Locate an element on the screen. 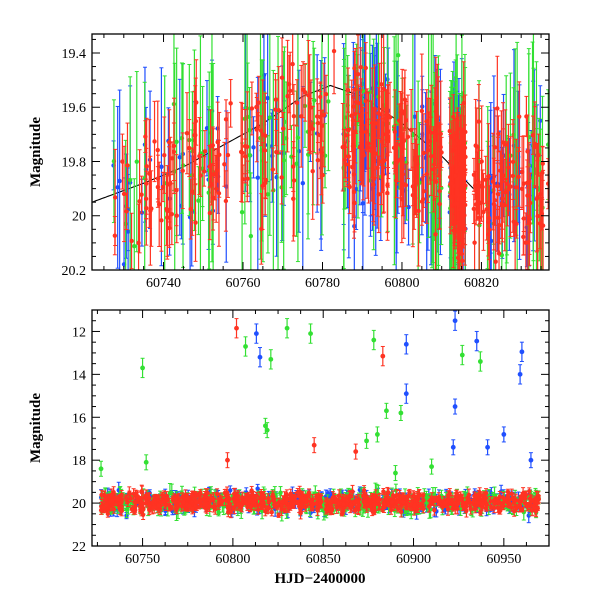  y-tick-label: 12 is located at coordinates (79, 332).